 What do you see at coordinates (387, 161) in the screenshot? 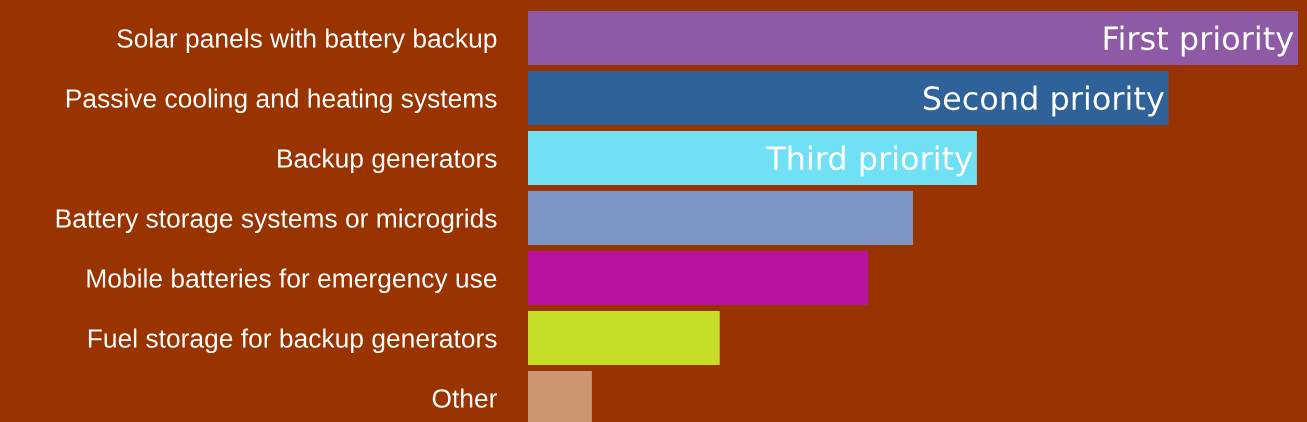
I see `y-tick-label: Backup generators` at bounding box center [387, 161].